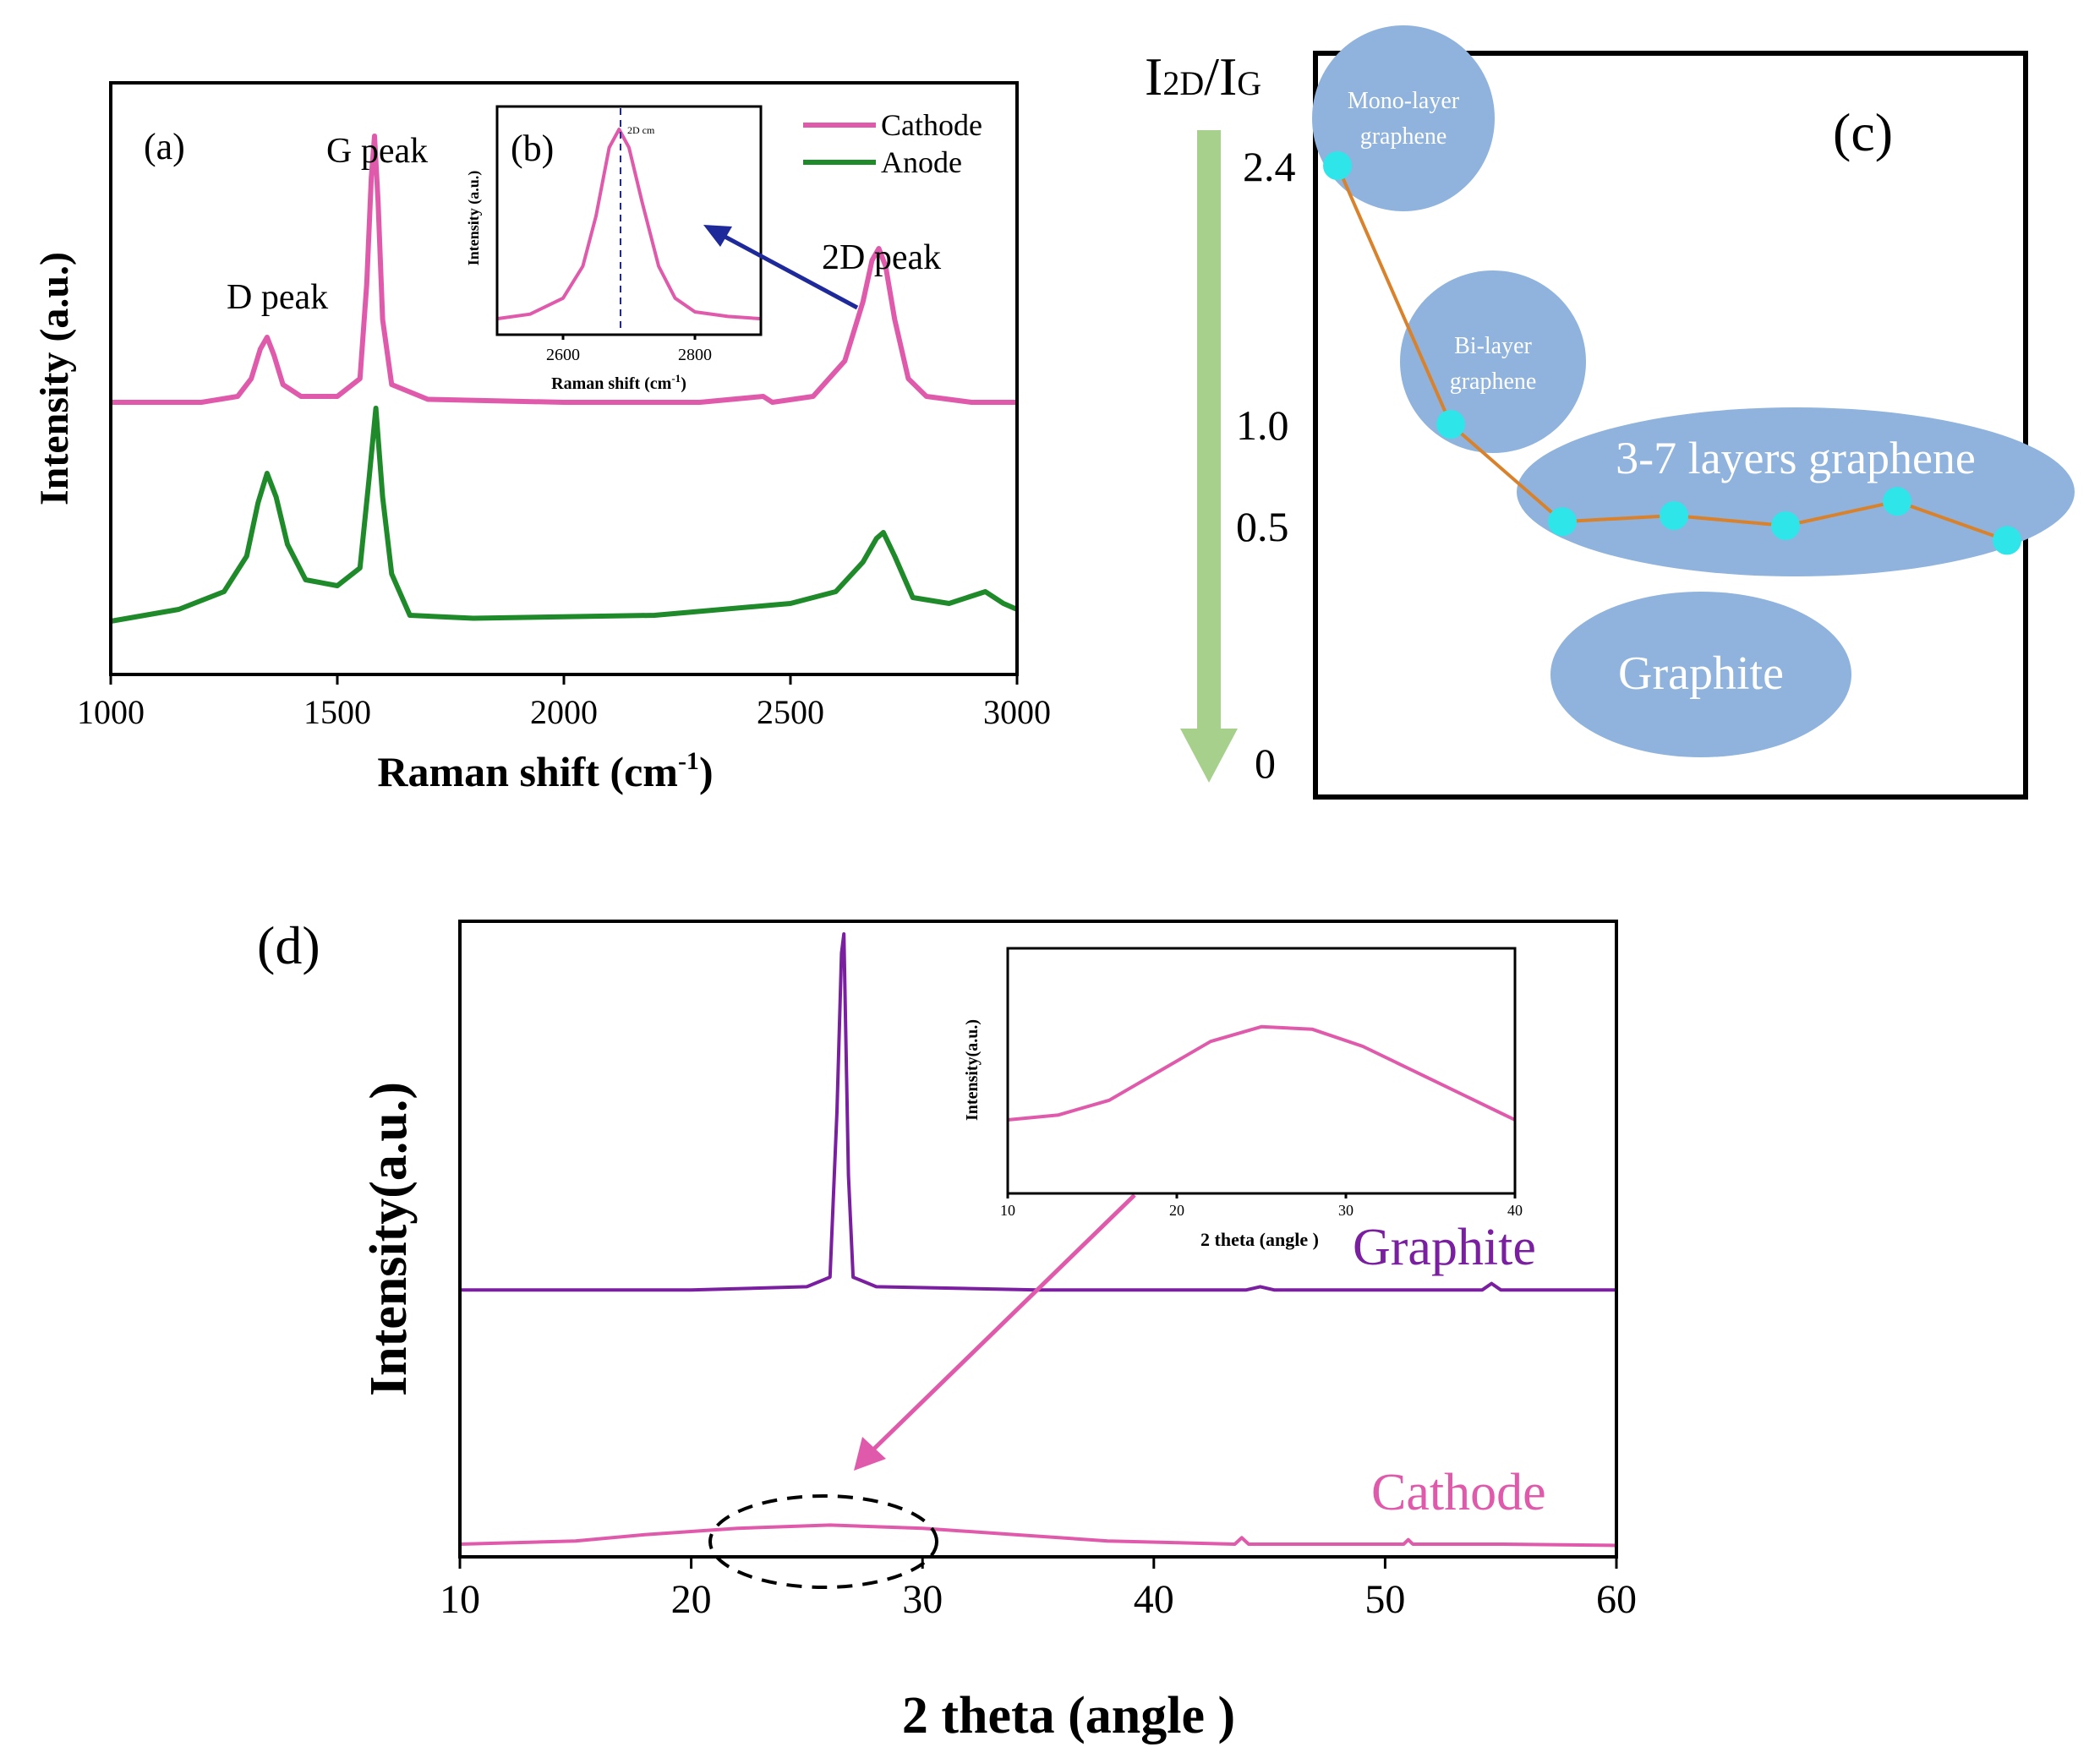  What do you see at coordinates (389, 1239) in the screenshot?
I see `panel-d-ylabel: Intensity(a.u.)` at bounding box center [389, 1239].